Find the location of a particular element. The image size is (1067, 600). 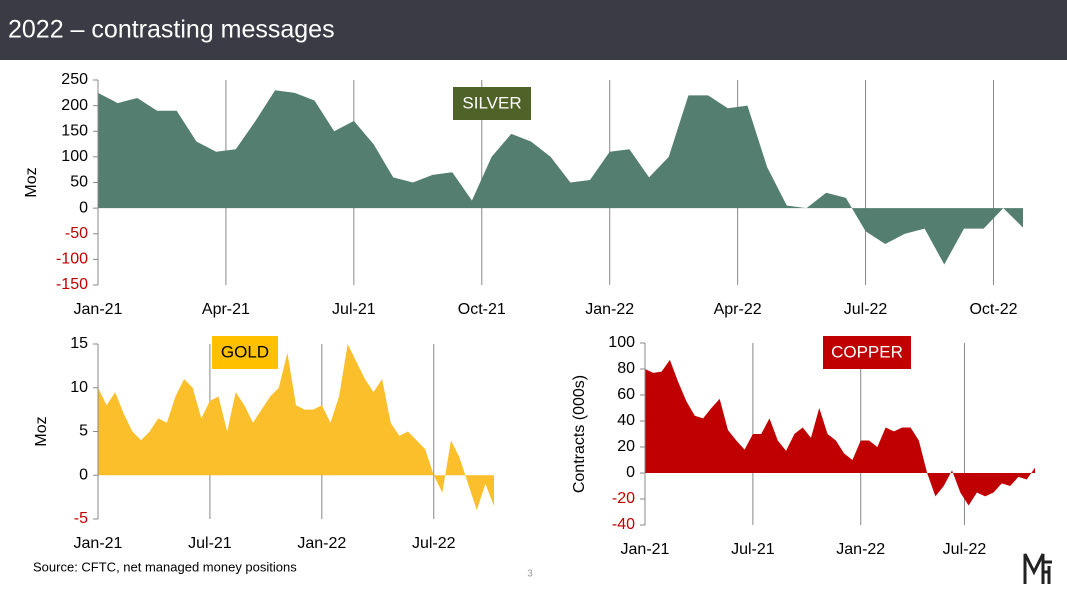

slide-title: 2022 – contrasting messages is located at coordinates (171, 30).